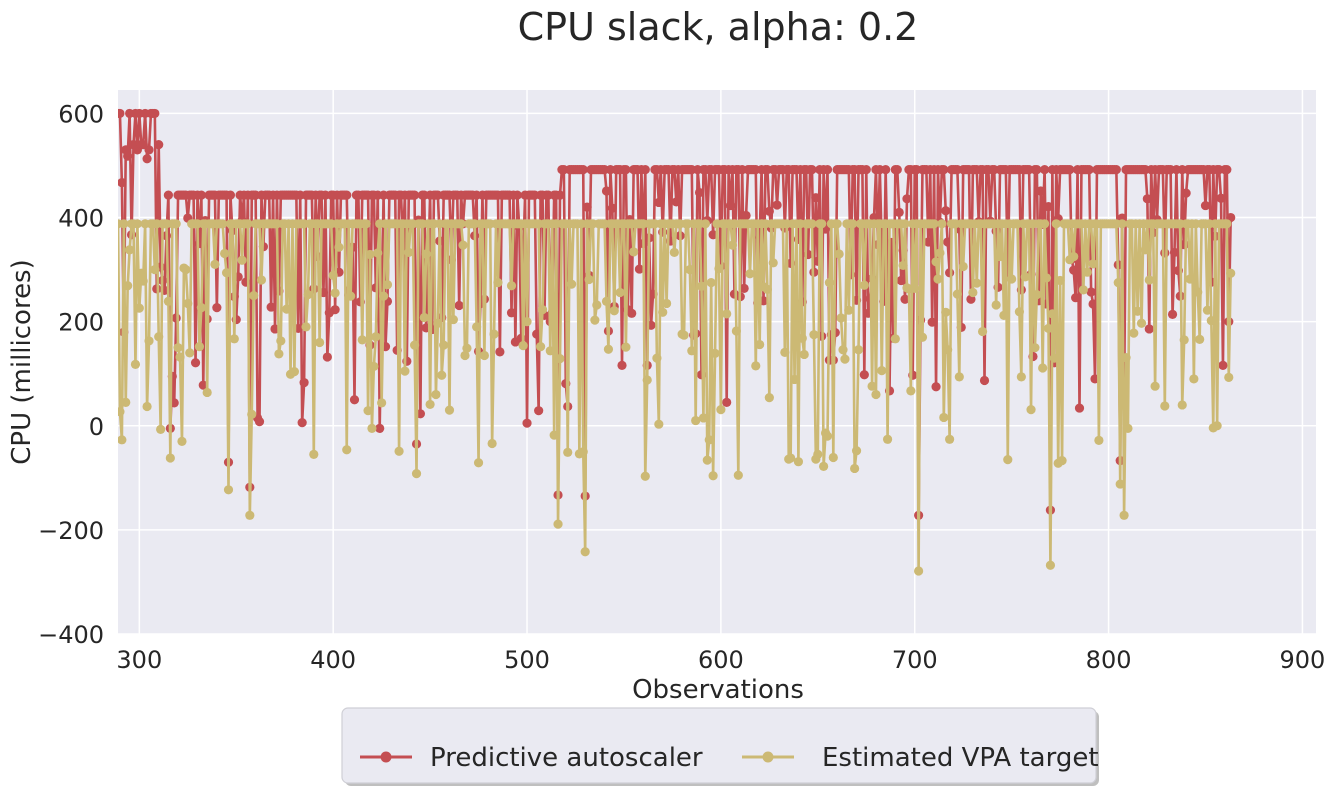  I want to click on y-axis-label: CPU (millicores), so click(22, 362).